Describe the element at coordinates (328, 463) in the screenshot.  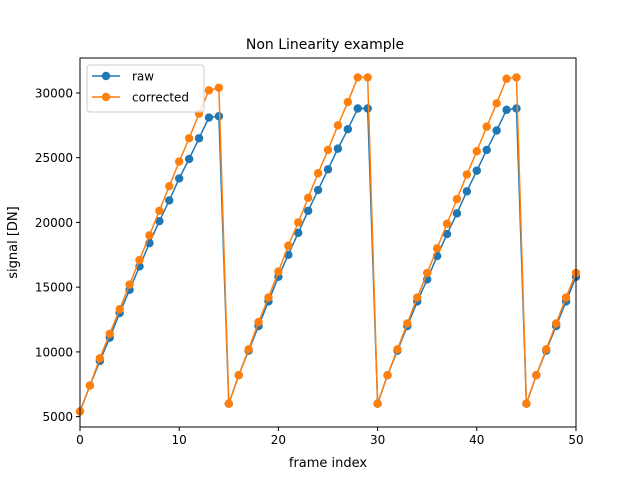
I see `x-axis-label: frame index` at that location.